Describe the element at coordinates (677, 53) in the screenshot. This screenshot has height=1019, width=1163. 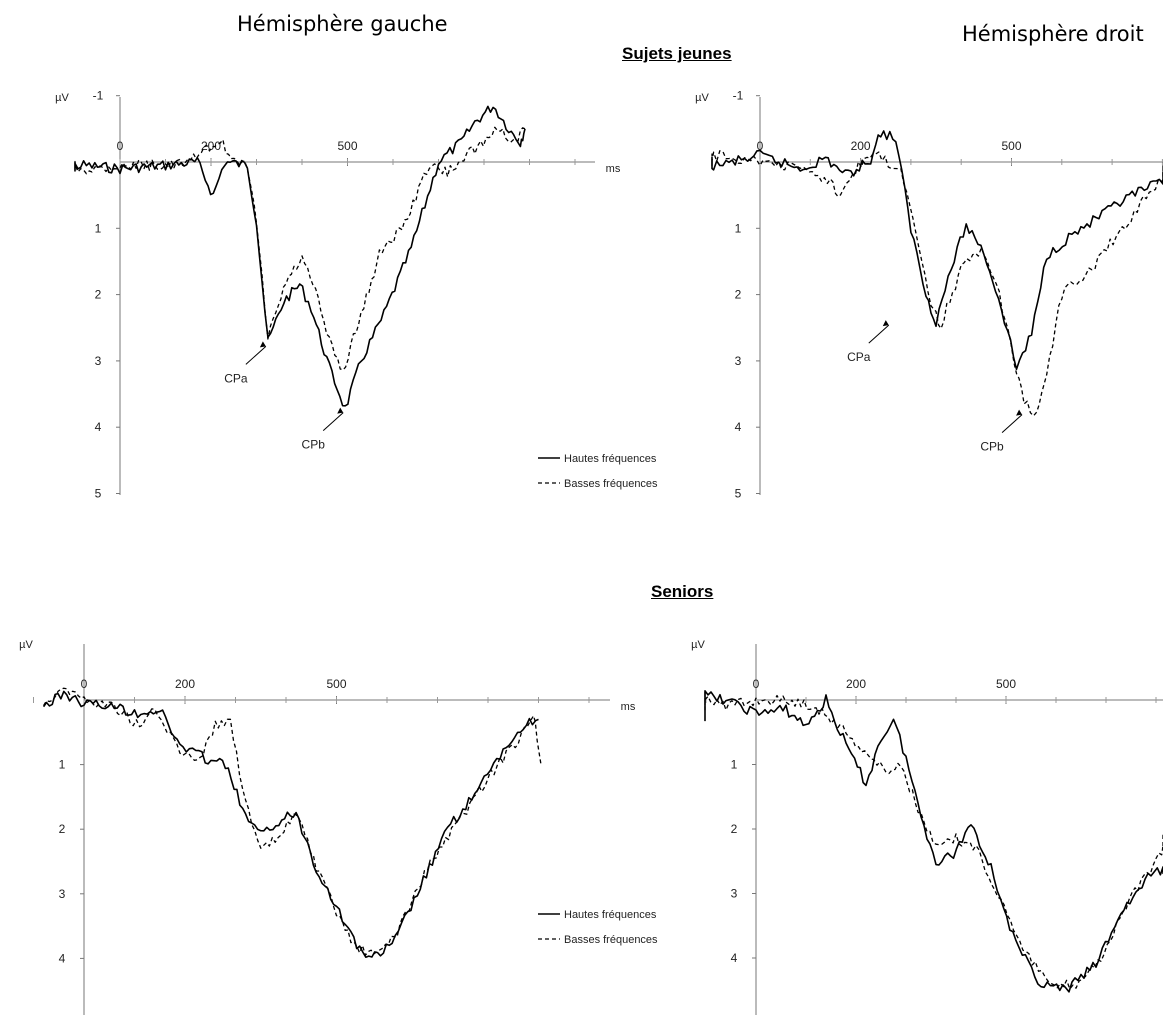
I see `group-title-young: Sujets jeunes` at that location.